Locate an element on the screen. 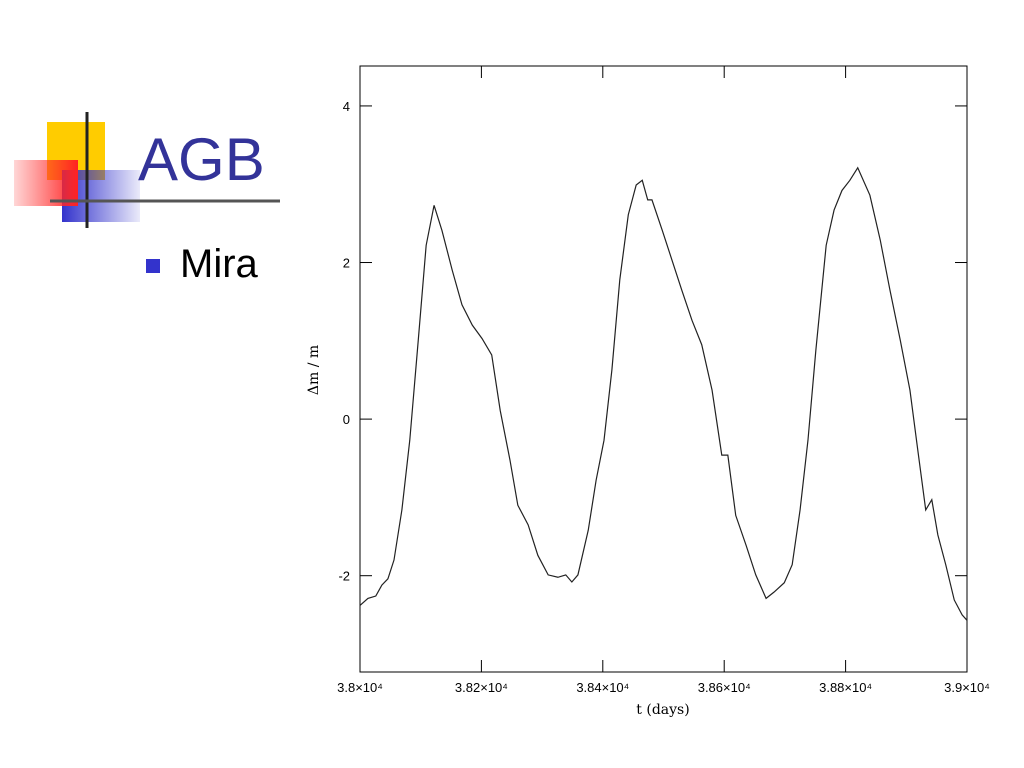  x-tick-label: 3.8×10⁴ is located at coordinates (360, 687).